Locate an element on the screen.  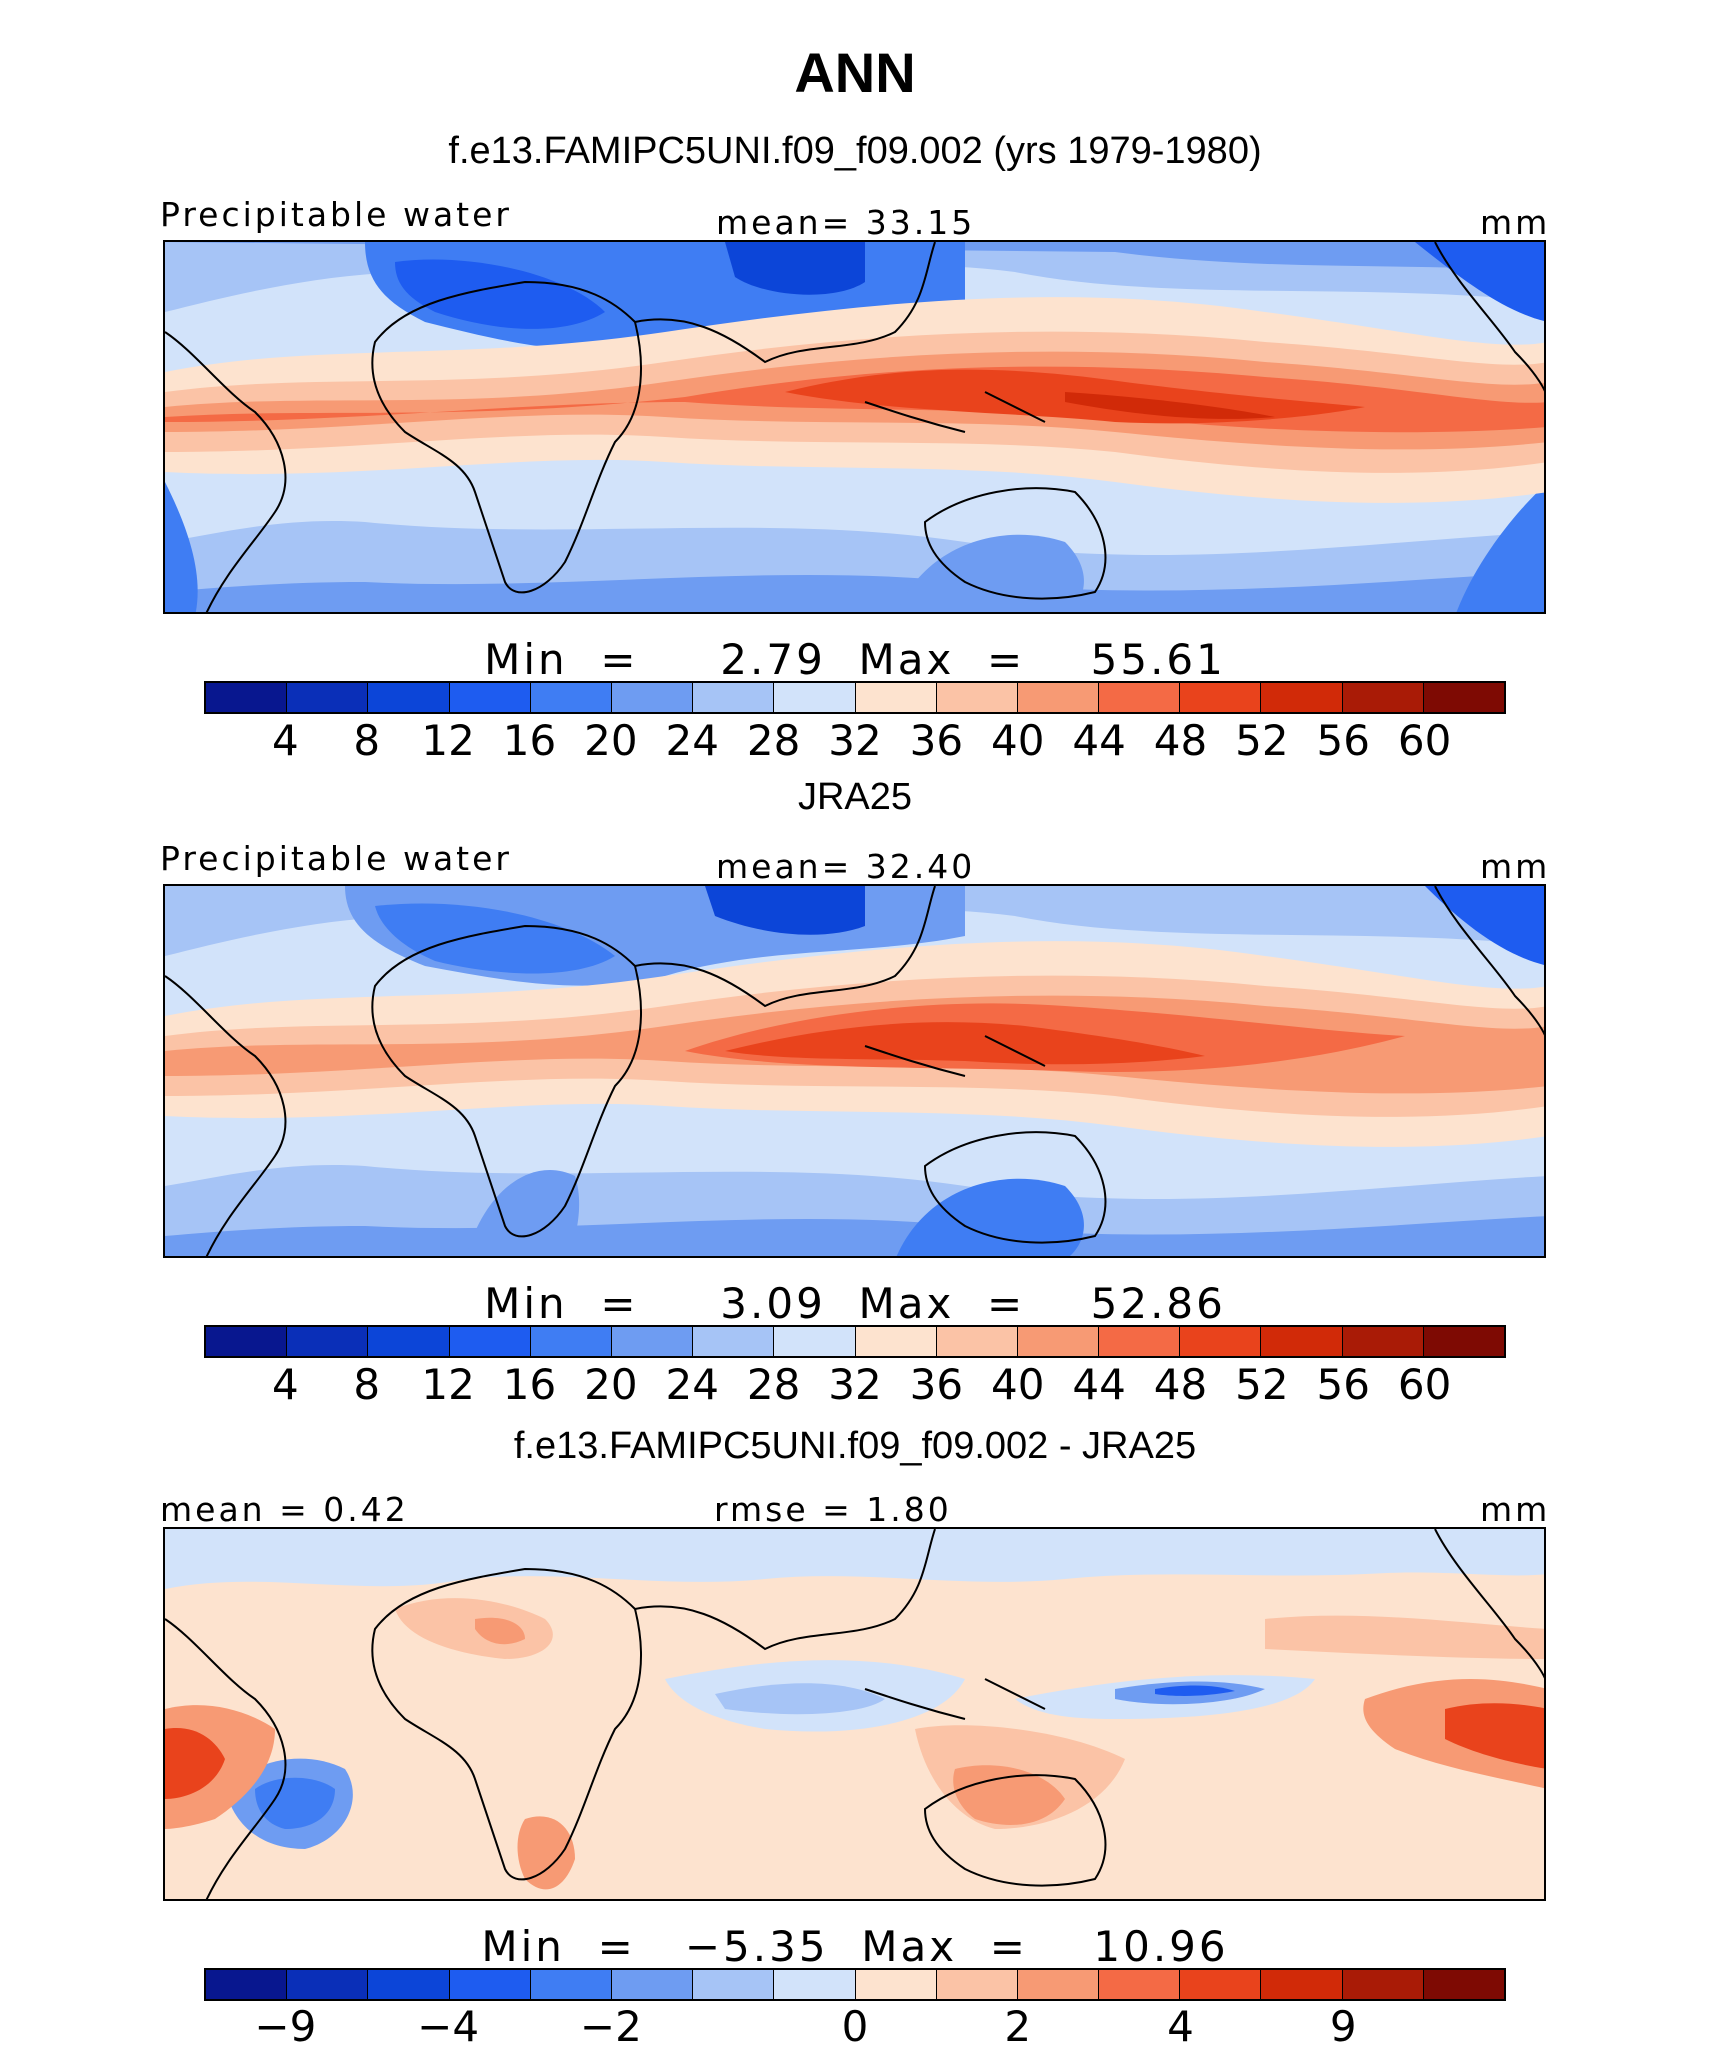
panel-3-colorbar is located at coordinates (855, 1984).